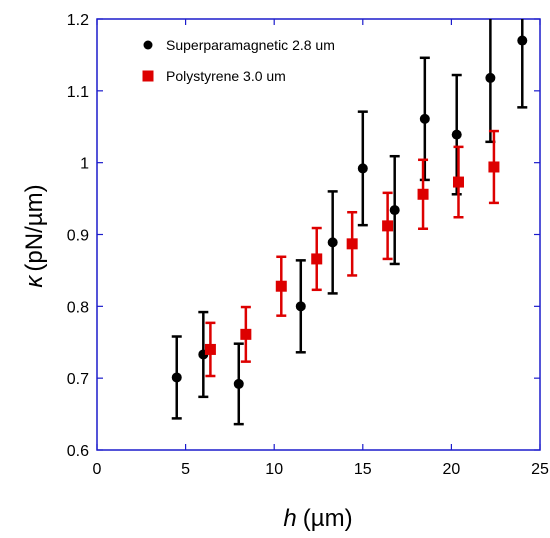  I want to click on x-tick-label: 10, so click(274, 469).